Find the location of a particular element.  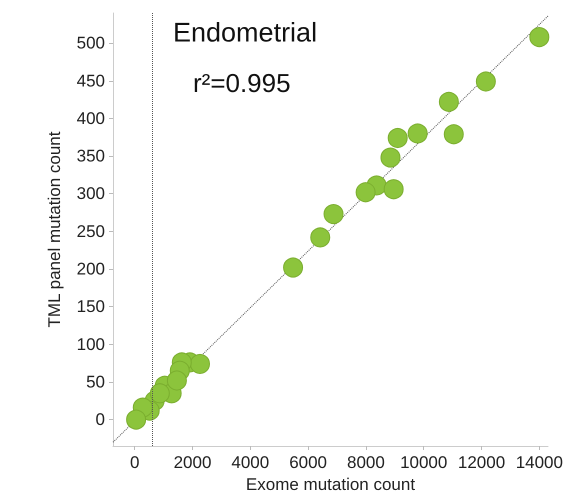

y-tick-label: 50 is located at coordinates (95, 382).